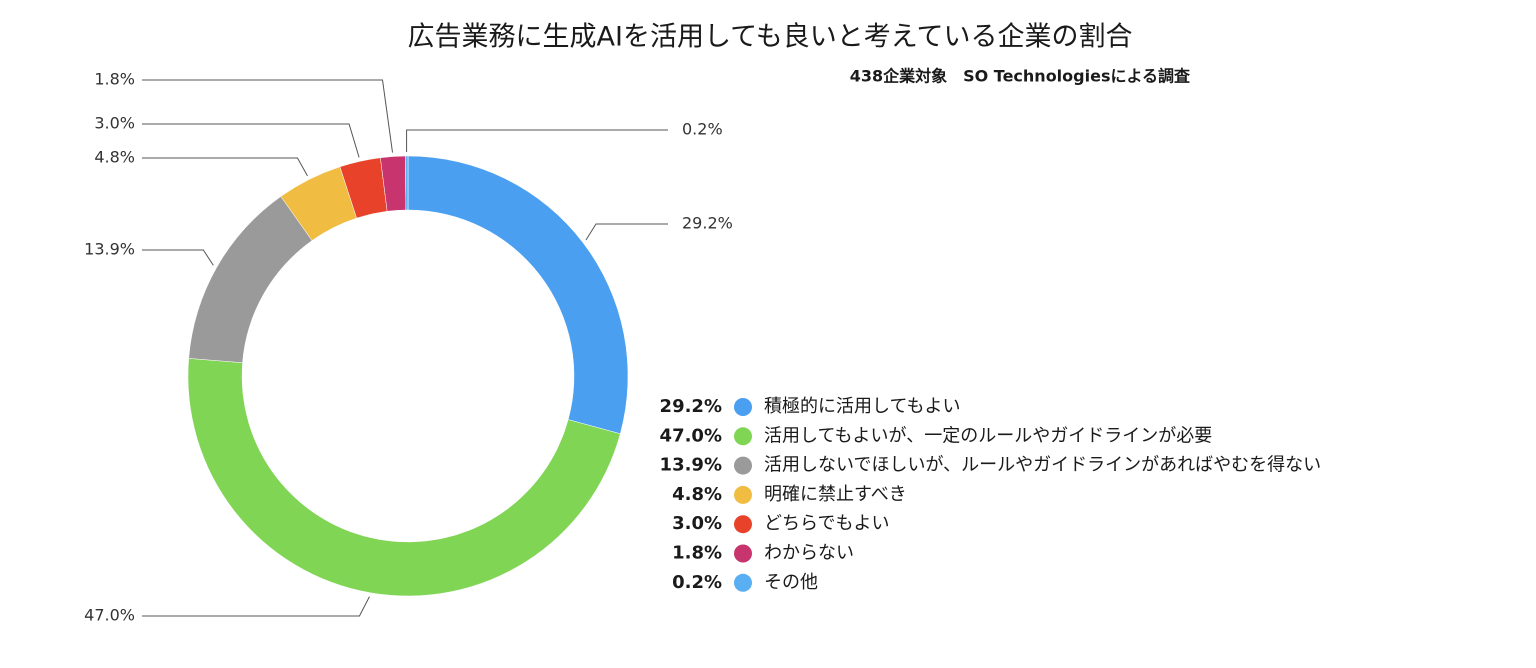 This screenshot has width=1536, height=668. What do you see at coordinates (691, 465) in the screenshot?
I see `legend-value: 13.9%` at bounding box center [691, 465].